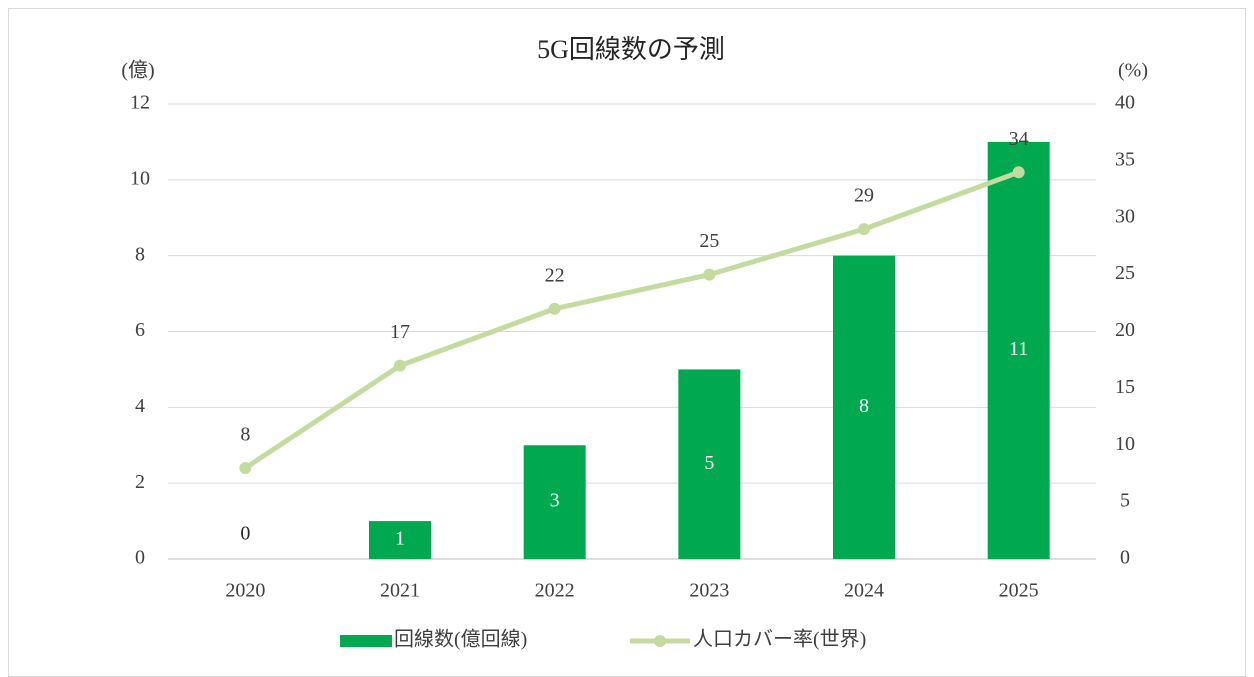  I want to click on y2-tick-label: 20, so click(1125, 330).